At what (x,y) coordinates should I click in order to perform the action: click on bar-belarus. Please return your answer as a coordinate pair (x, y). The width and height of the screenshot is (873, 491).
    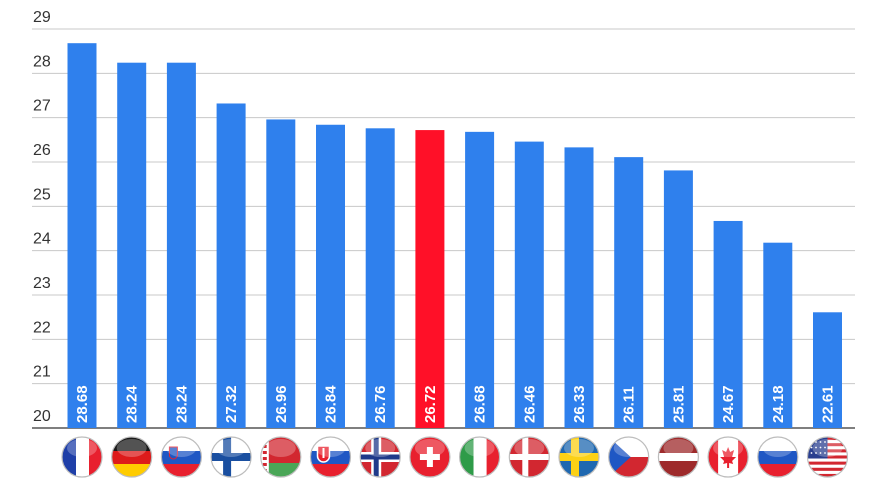
    Looking at the image, I should click on (281, 273).